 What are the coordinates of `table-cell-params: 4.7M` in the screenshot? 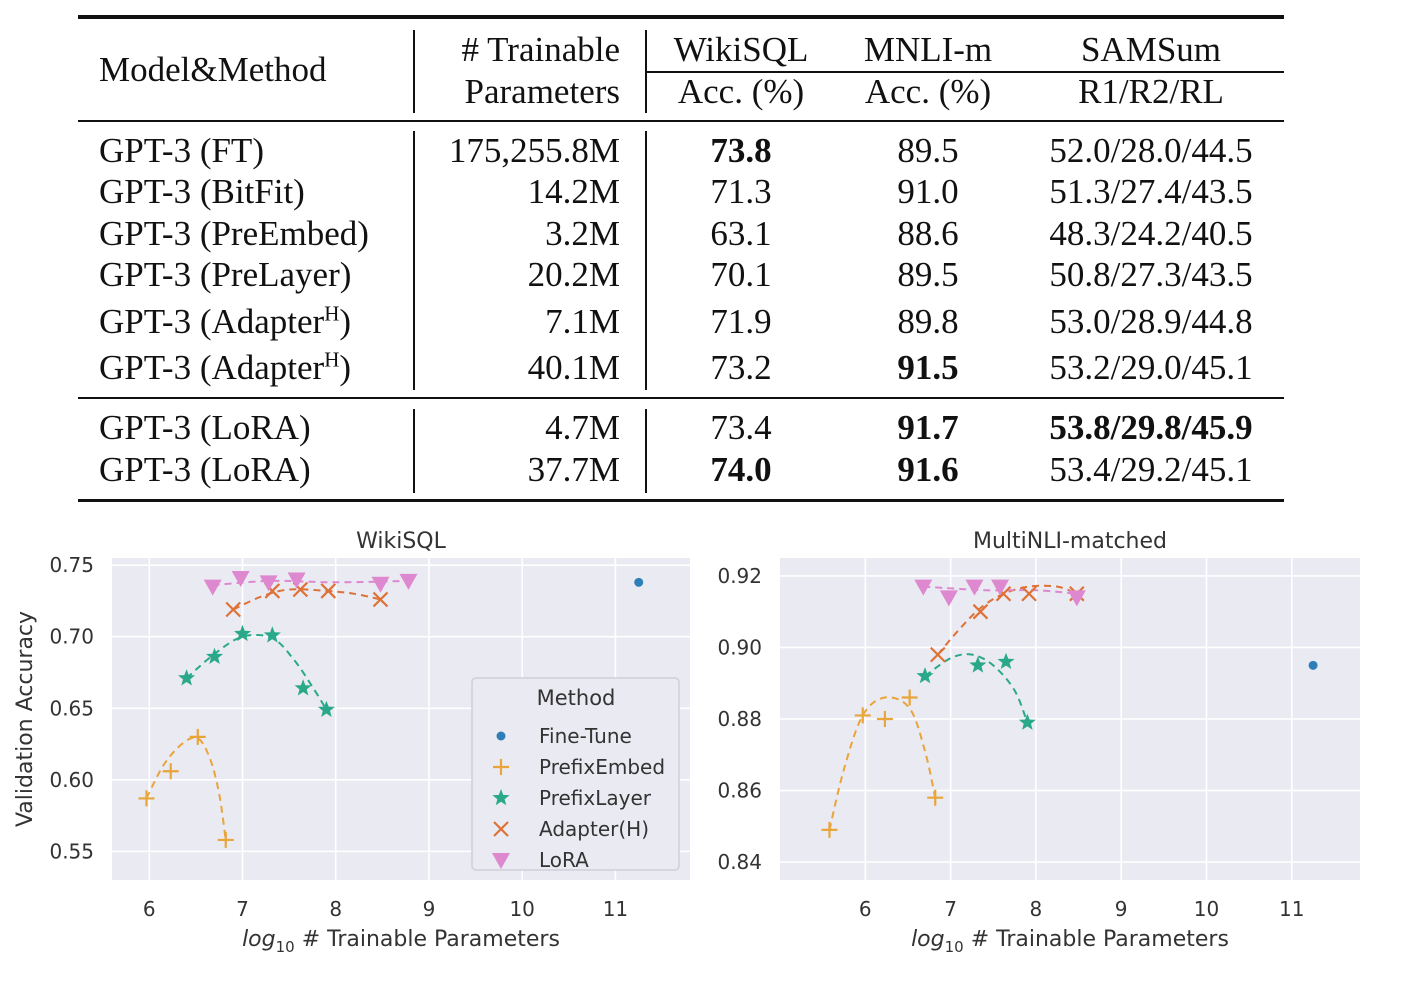 It's located at (582, 427).